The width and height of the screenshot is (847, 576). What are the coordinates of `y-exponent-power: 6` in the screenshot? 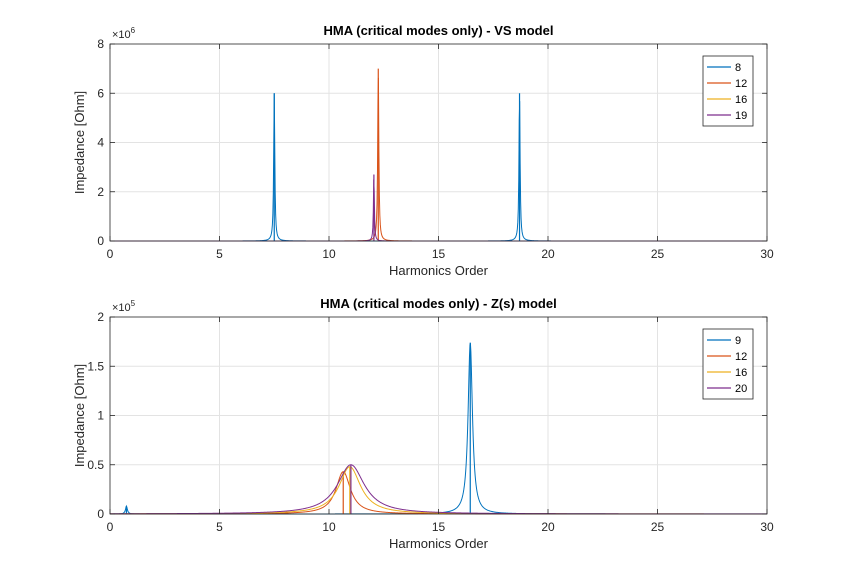 It's located at (133, 30).